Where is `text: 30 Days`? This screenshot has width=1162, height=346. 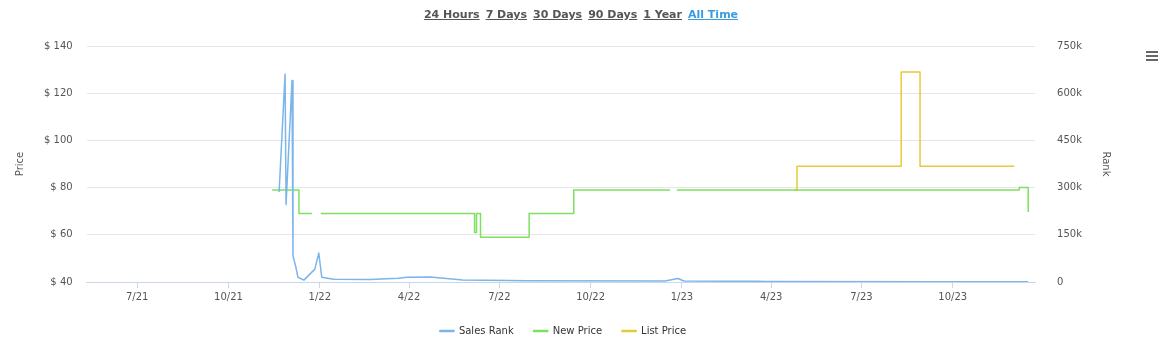 text: 30 Days is located at coordinates (558, 14).